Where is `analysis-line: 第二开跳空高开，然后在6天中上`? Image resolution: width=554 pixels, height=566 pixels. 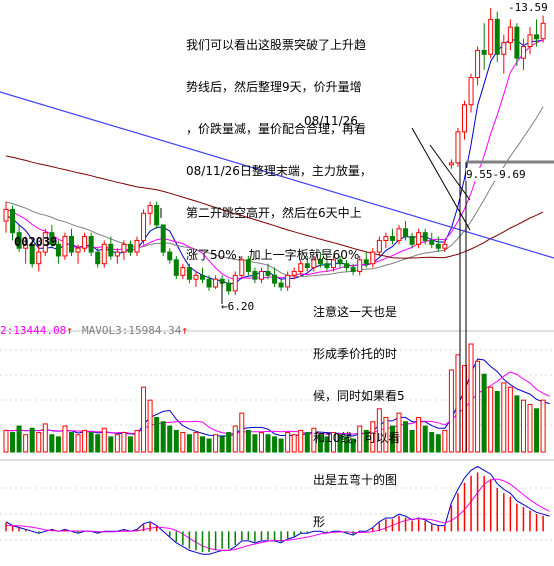 analysis-line: 第二开跳空高开，然后在6天中上 is located at coordinates (274, 213).